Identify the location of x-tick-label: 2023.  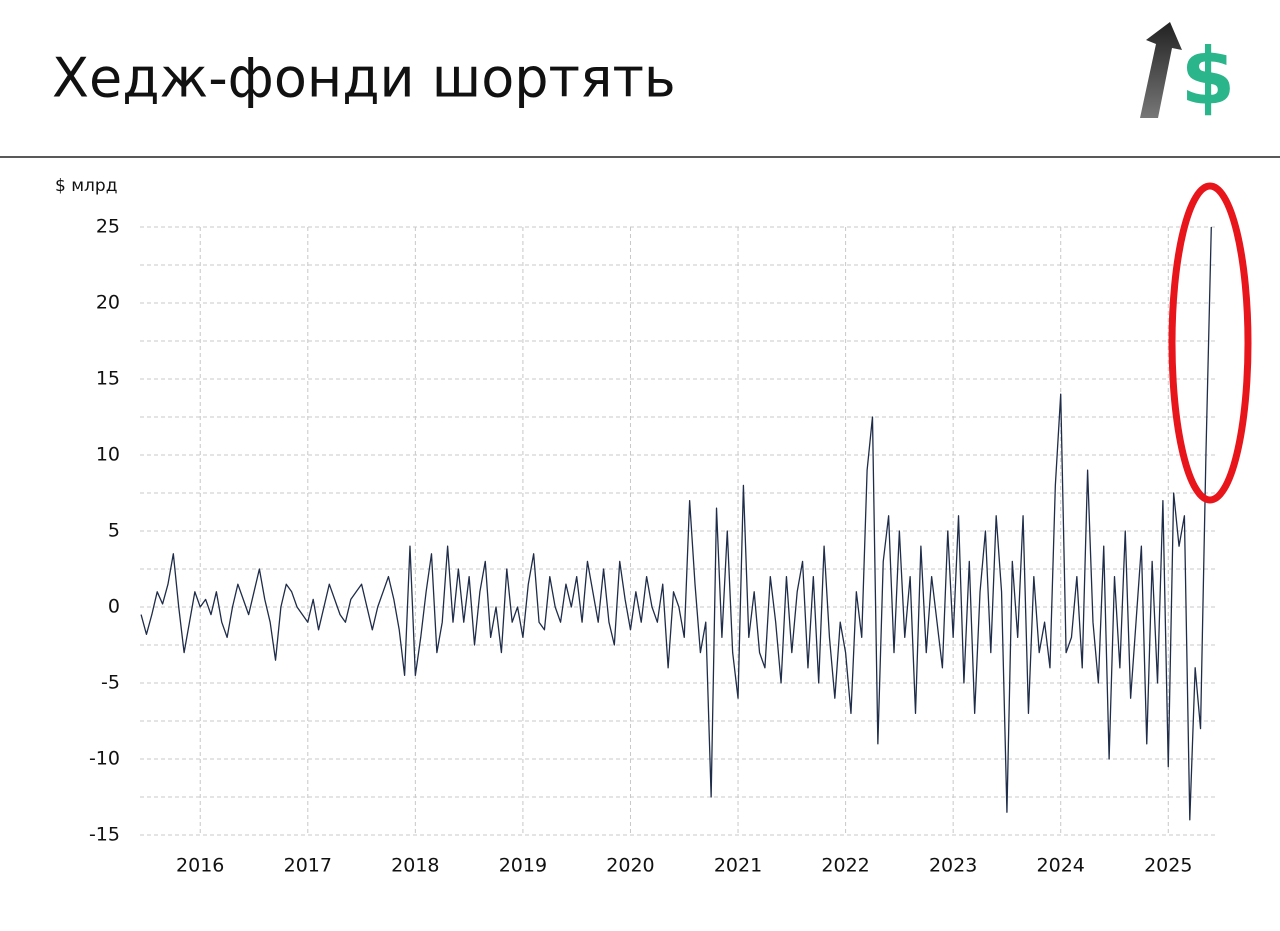
(953, 866).